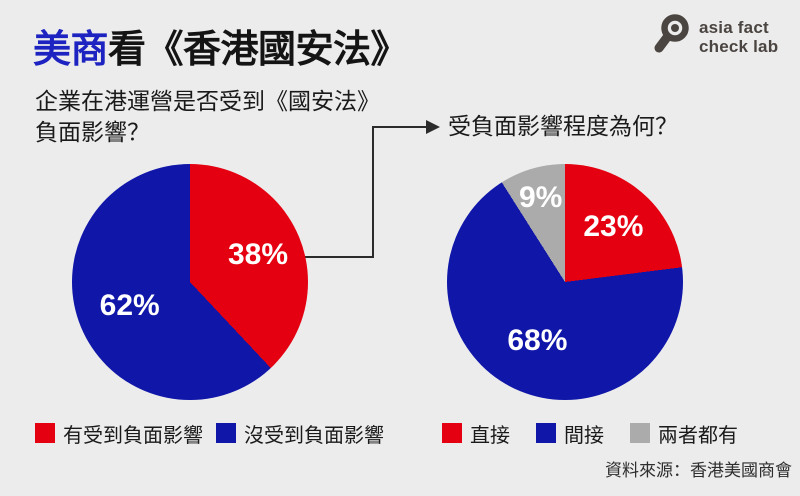 This screenshot has width=800, height=496. What do you see at coordinates (540, 198) in the screenshot?
I see `pie-value-label: 9%` at bounding box center [540, 198].